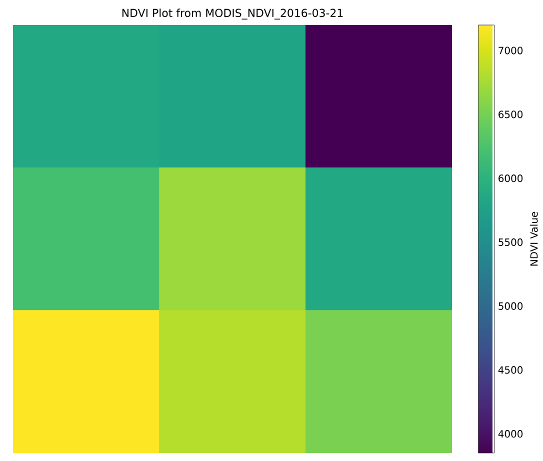  I want to click on color-bar-label: 5000, so click(510, 306).